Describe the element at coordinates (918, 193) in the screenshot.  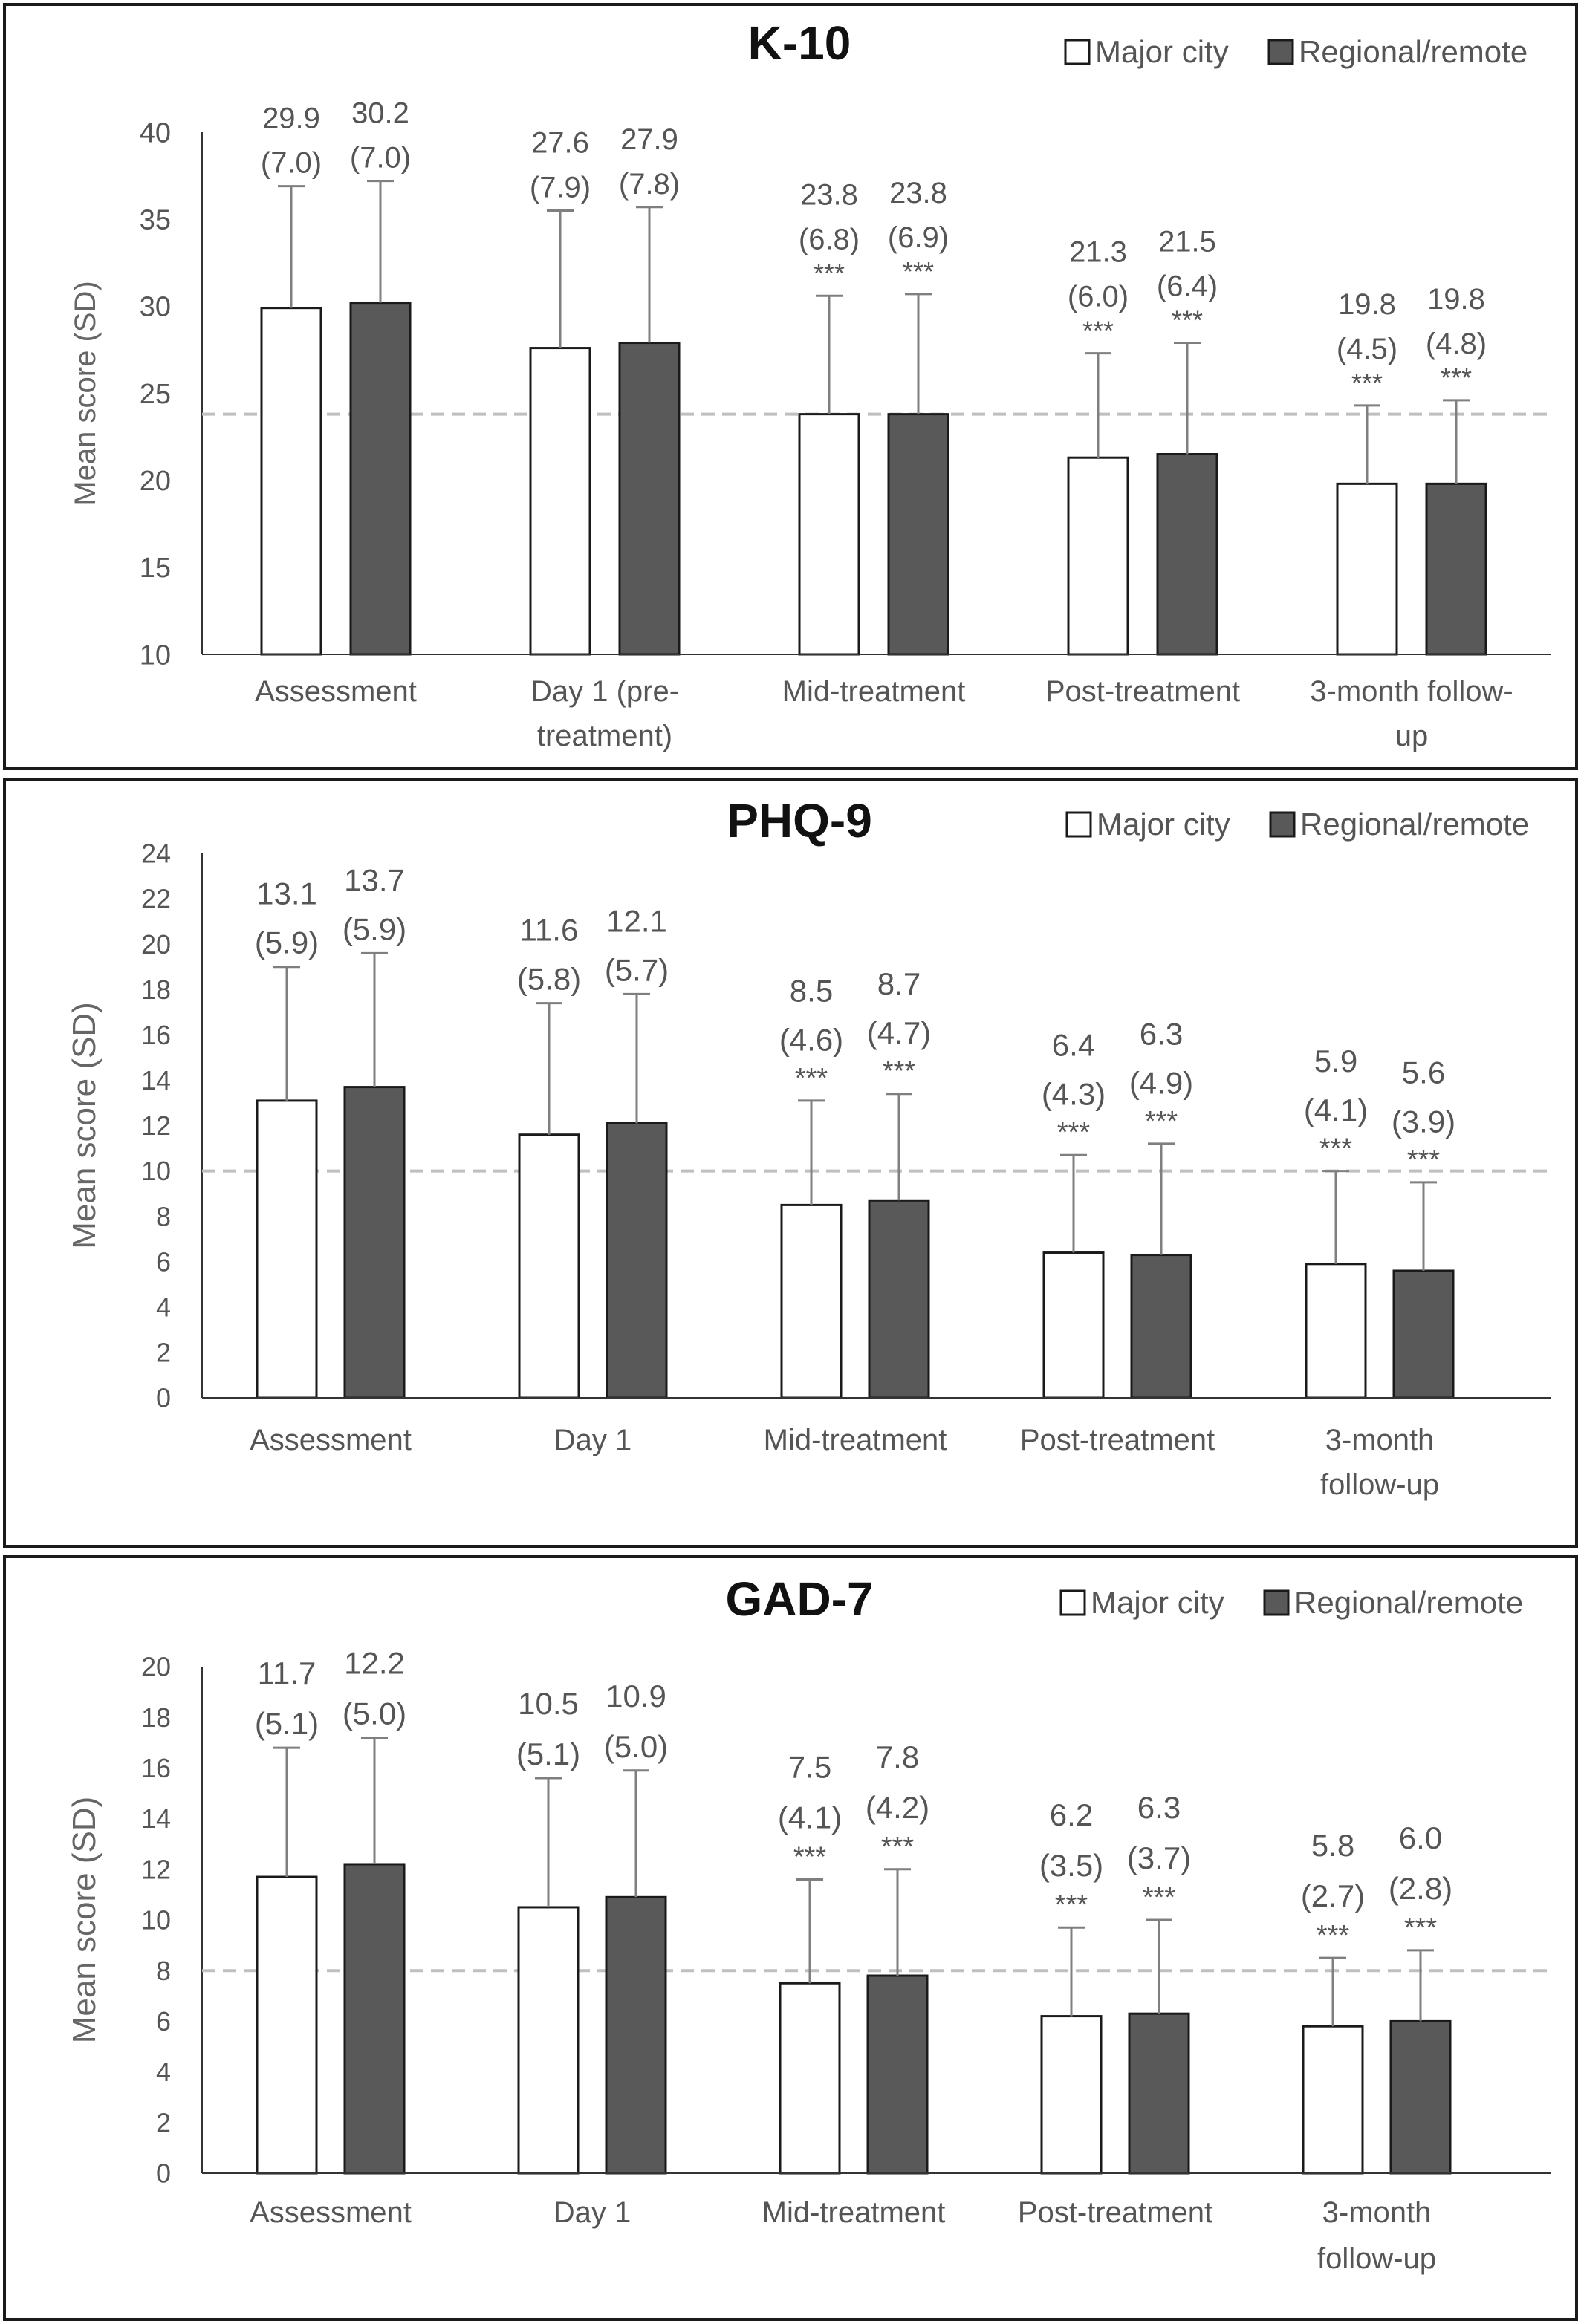
I see `mean-label: 23.8` at that location.